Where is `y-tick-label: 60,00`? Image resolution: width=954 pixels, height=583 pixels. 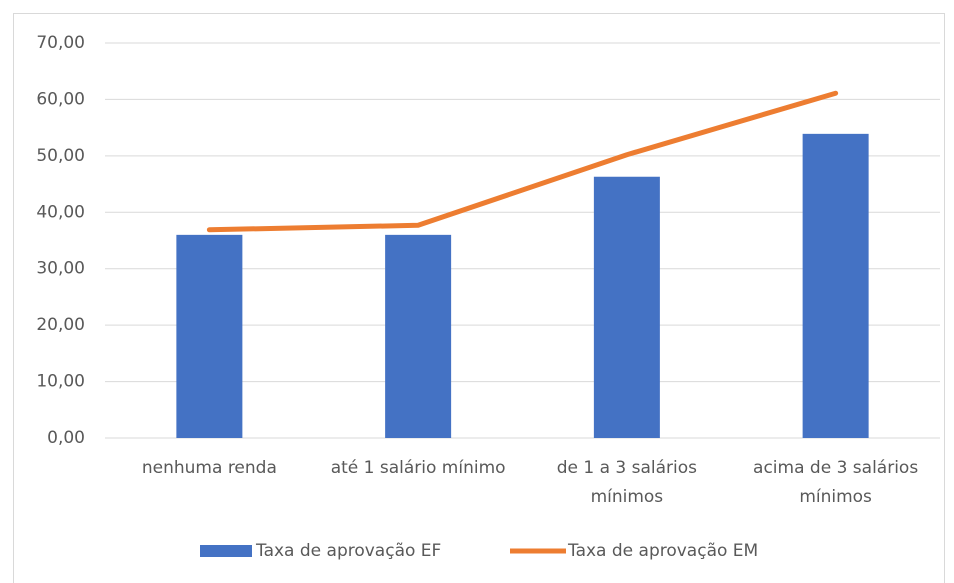 y-tick-label: 60,00 is located at coordinates (60, 99).